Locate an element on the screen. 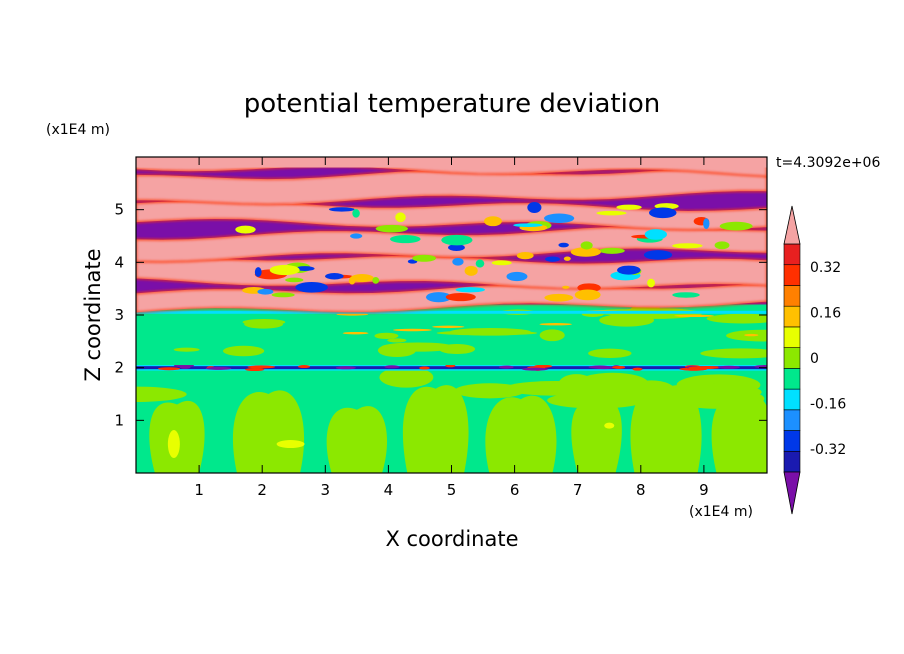  upper-pink-band is located at coordinates (451, 185).